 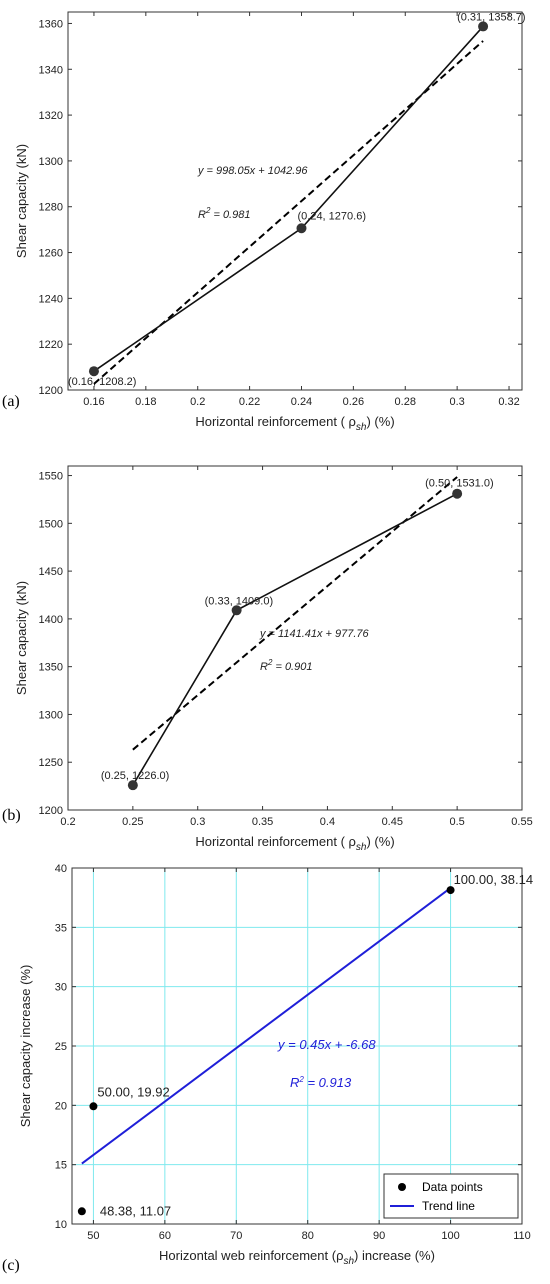 What do you see at coordinates (11, 1265) in the screenshot?
I see `panel-label: (c)` at bounding box center [11, 1265].